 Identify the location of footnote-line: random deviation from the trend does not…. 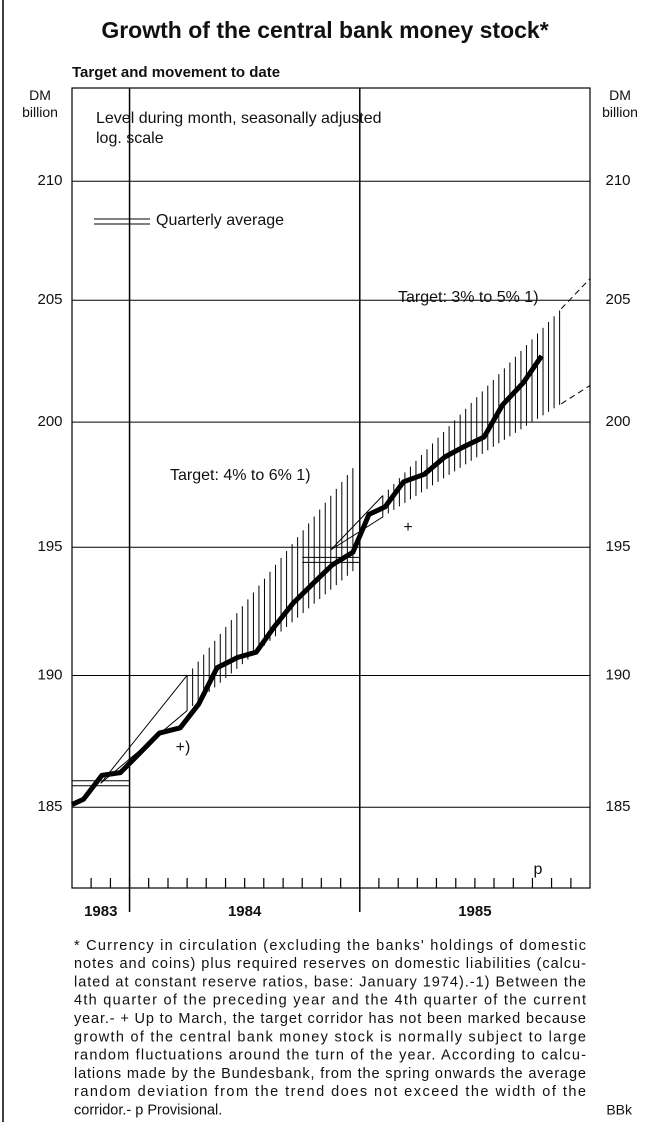
(330, 1092).